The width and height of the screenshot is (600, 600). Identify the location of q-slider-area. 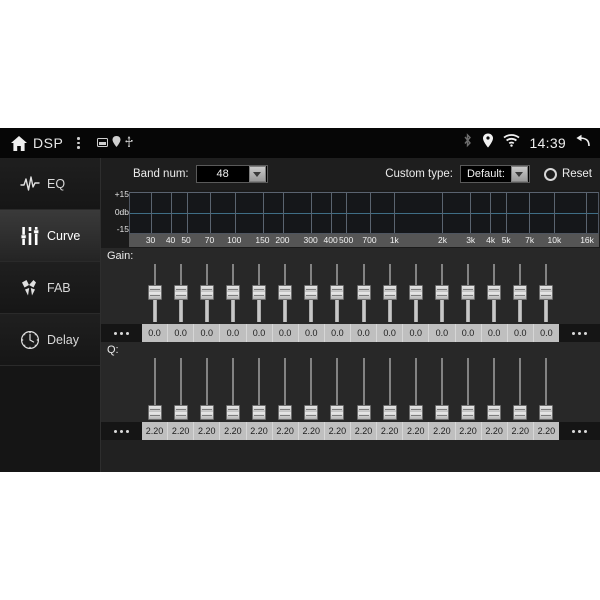
(350, 389).